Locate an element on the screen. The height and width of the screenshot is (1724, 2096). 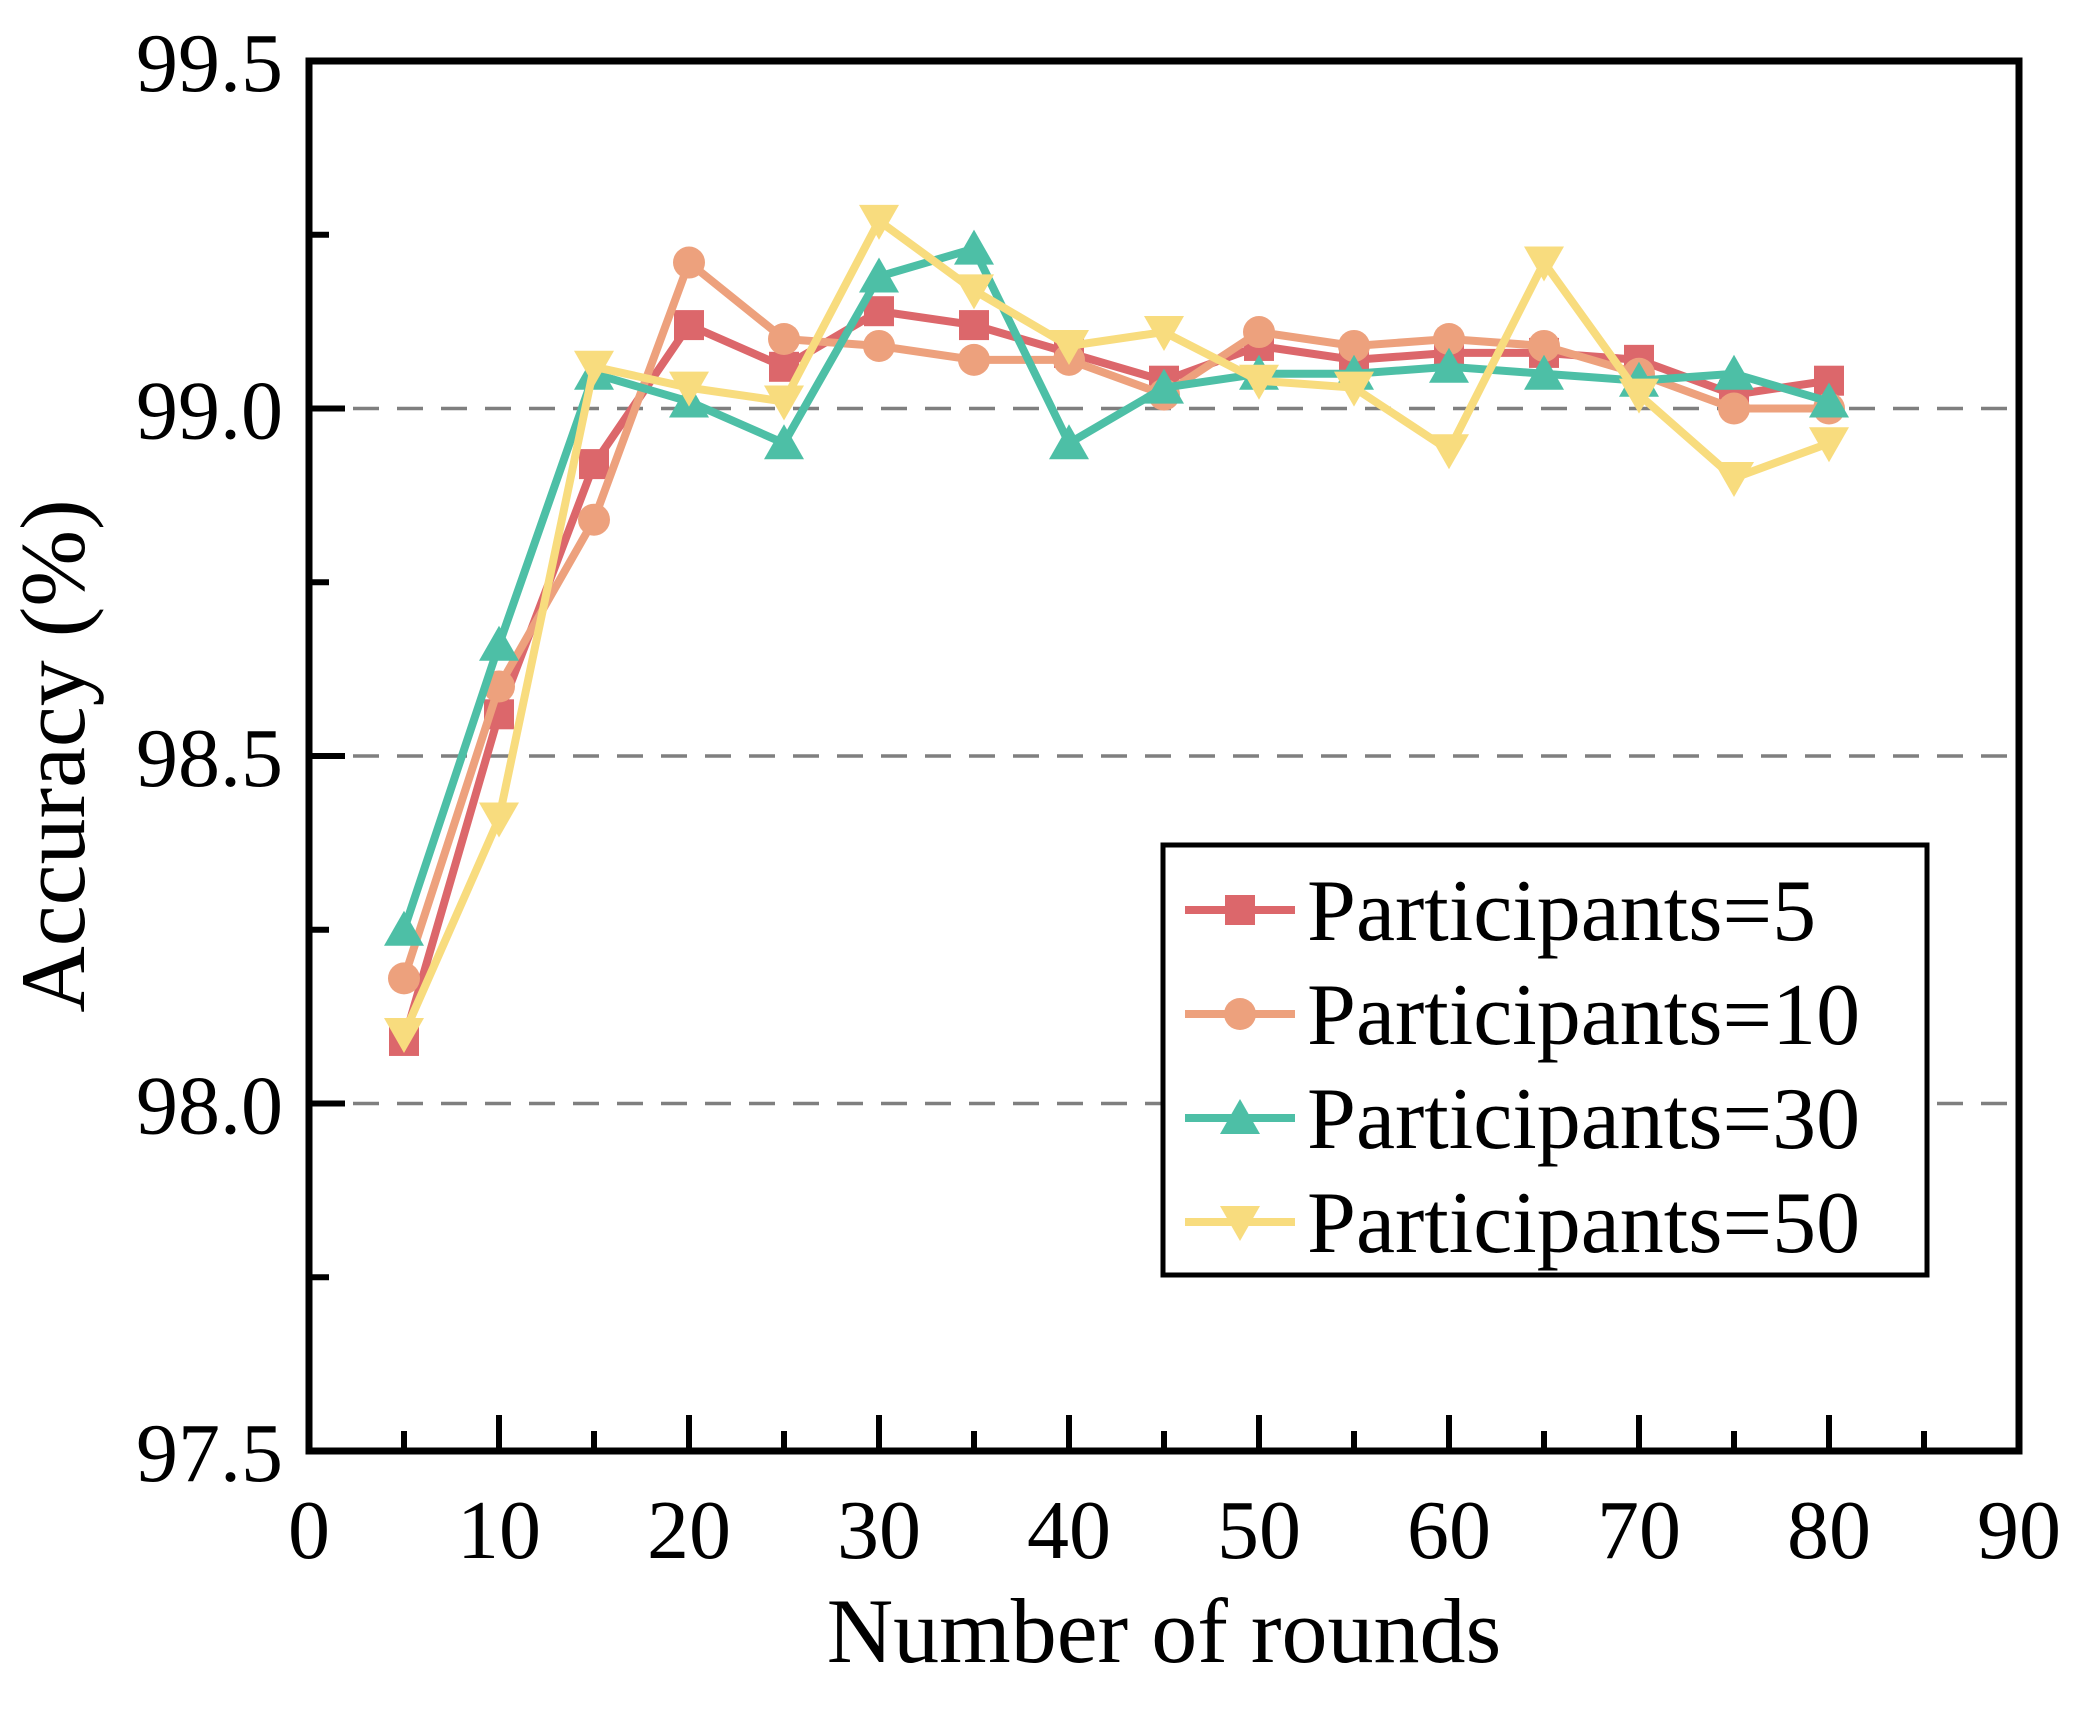
legend-item: Participants=50 is located at coordinates (1522, 1223).